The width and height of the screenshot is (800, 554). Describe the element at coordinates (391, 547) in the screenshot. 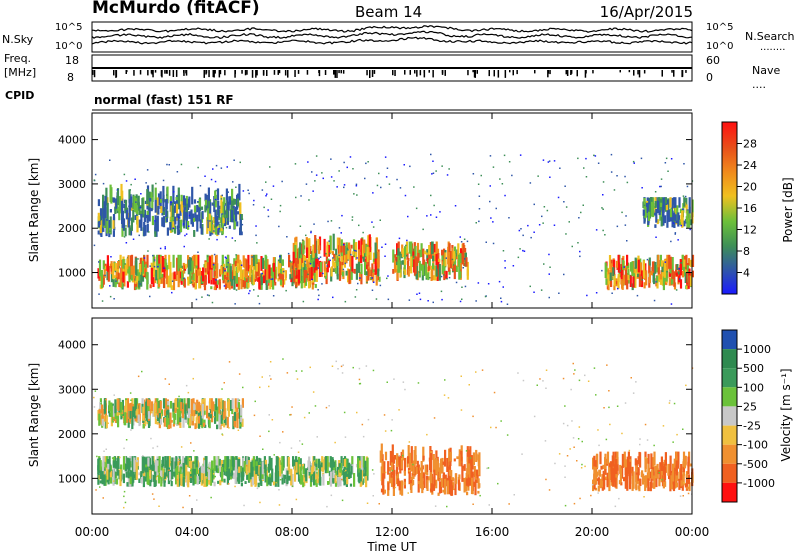

I see `time-axis-label: Time UT` at that location.